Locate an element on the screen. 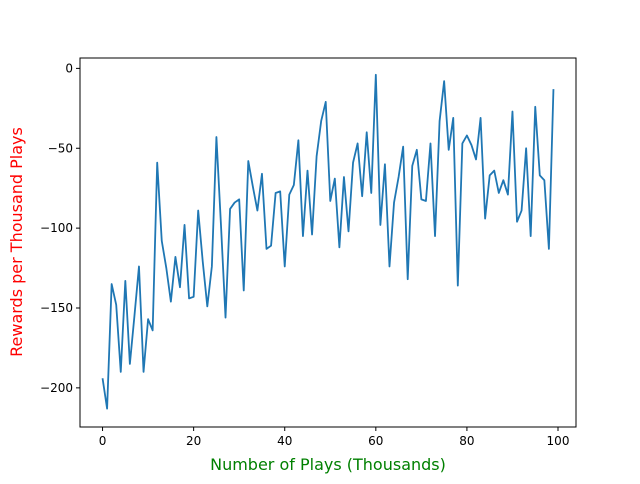  x-tick-label: 100 is located at coordinates (558, 441).